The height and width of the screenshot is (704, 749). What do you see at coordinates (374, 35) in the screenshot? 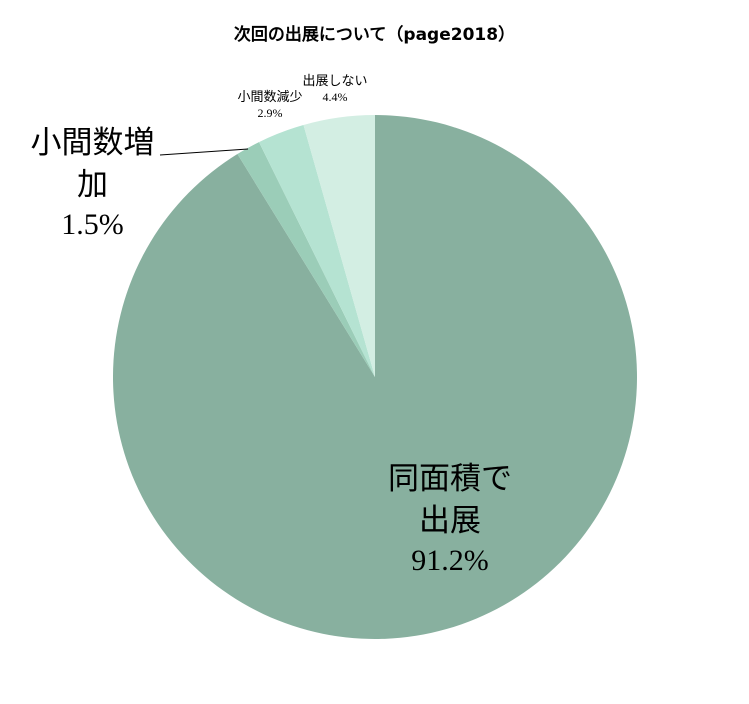
I see `chart-title: 次回の出展について（page2018）` at bounding box center [374, 35].